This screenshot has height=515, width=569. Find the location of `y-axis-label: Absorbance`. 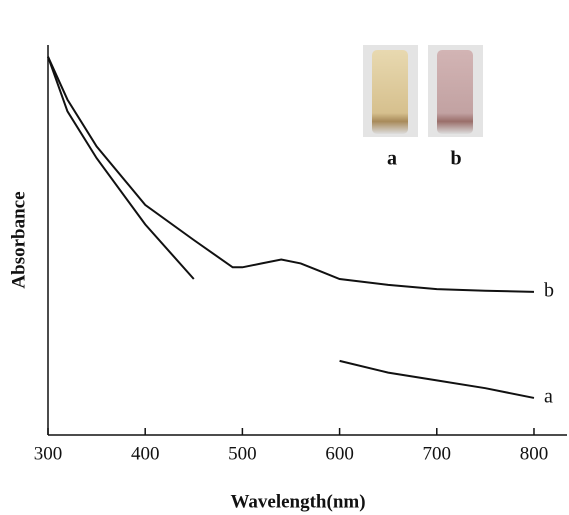

y-axis-label: Absorbance is located at coordinates (18, 239).